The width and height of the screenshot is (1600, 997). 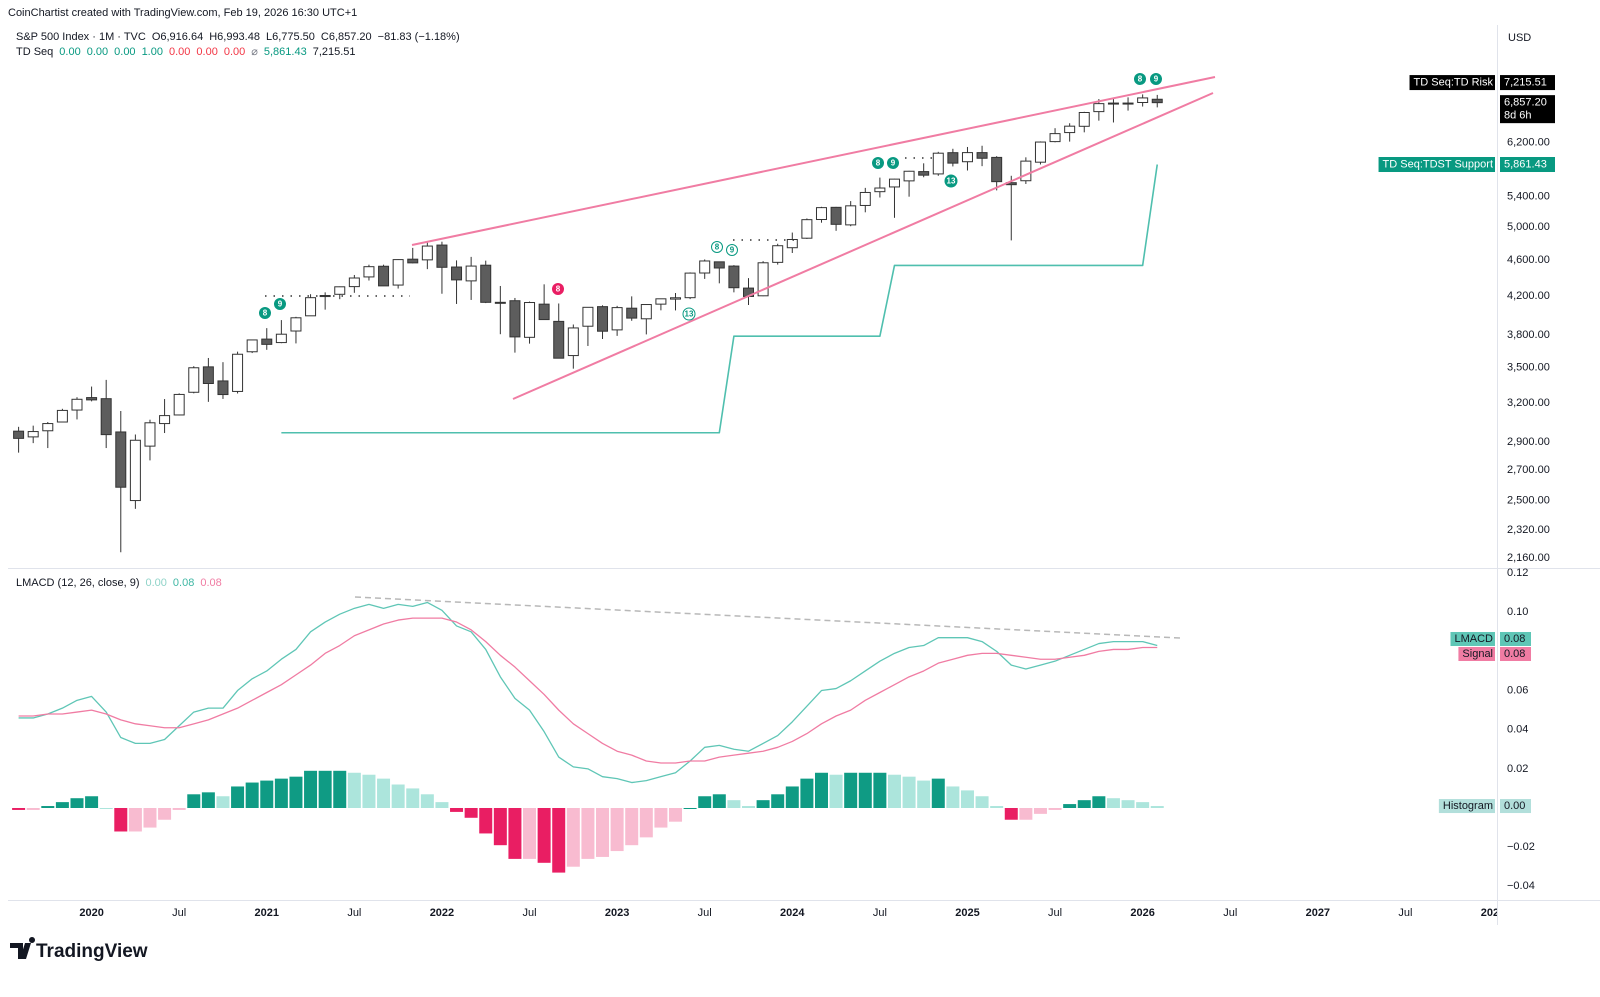 I want to click on y-tick-label: −0.04, so click(x=1521, y=886).